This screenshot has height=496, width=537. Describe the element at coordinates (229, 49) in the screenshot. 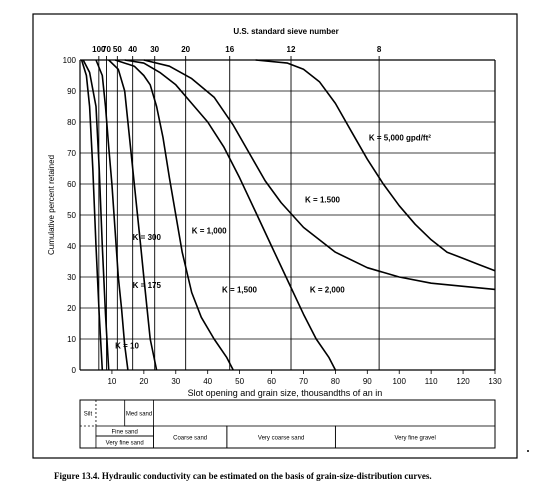

I see `sieve-tick-label: 16` at that location.